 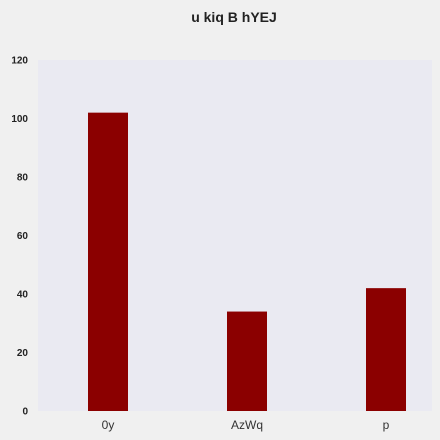 I want to click on chart-title: u kiq B hYEJ, so click(x=234, y=17).